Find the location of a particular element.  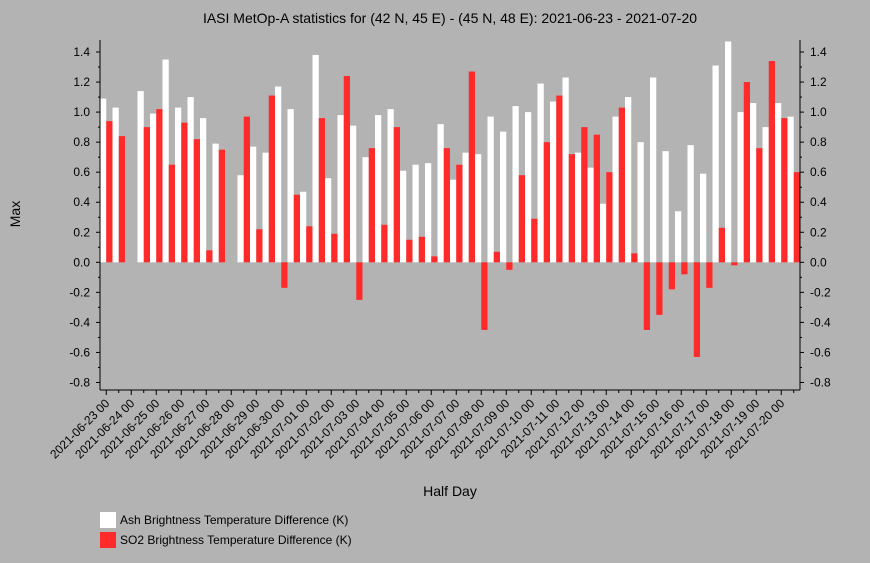

y-axis-left-ticks: -0.8 -0.6 -0.4 -0.2 0.0 0.2 0.4 0.6 0.8 1.0 1.2 1.4 is located at coordinates (84, 217).